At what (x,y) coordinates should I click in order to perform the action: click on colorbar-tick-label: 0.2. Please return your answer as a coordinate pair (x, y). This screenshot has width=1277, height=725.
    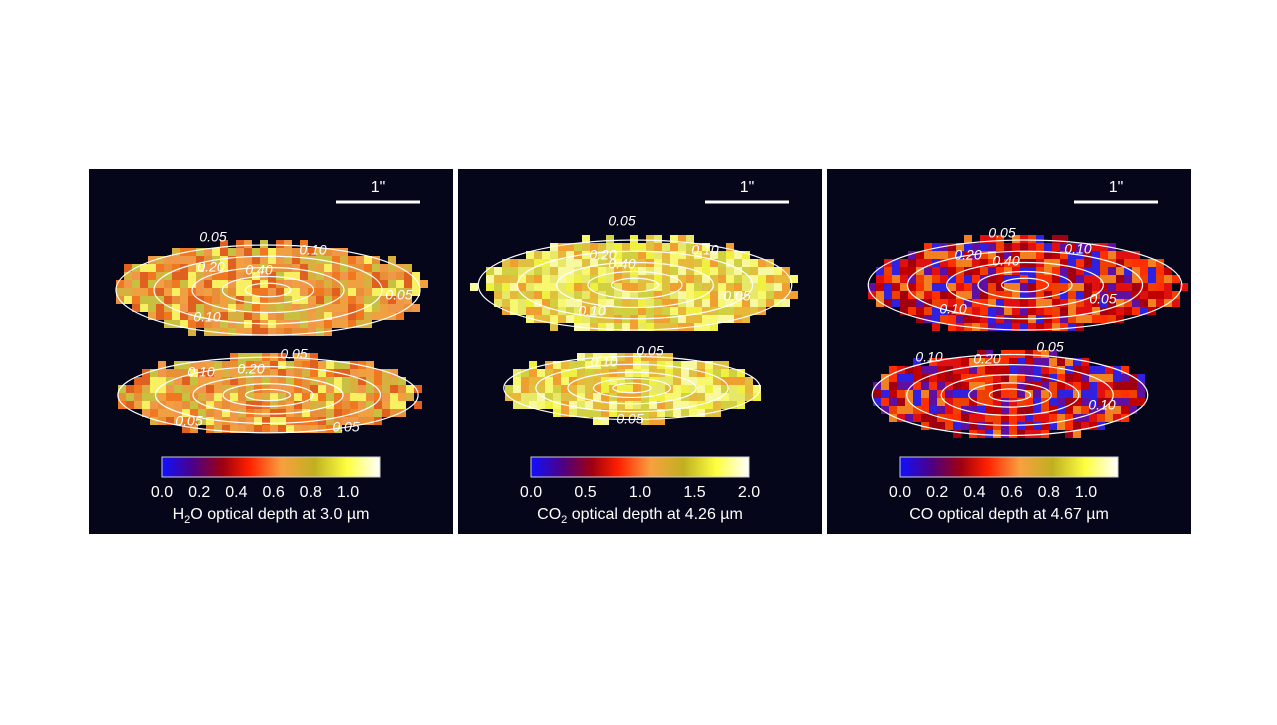
    Looking at the image, I should click on (199, 492).